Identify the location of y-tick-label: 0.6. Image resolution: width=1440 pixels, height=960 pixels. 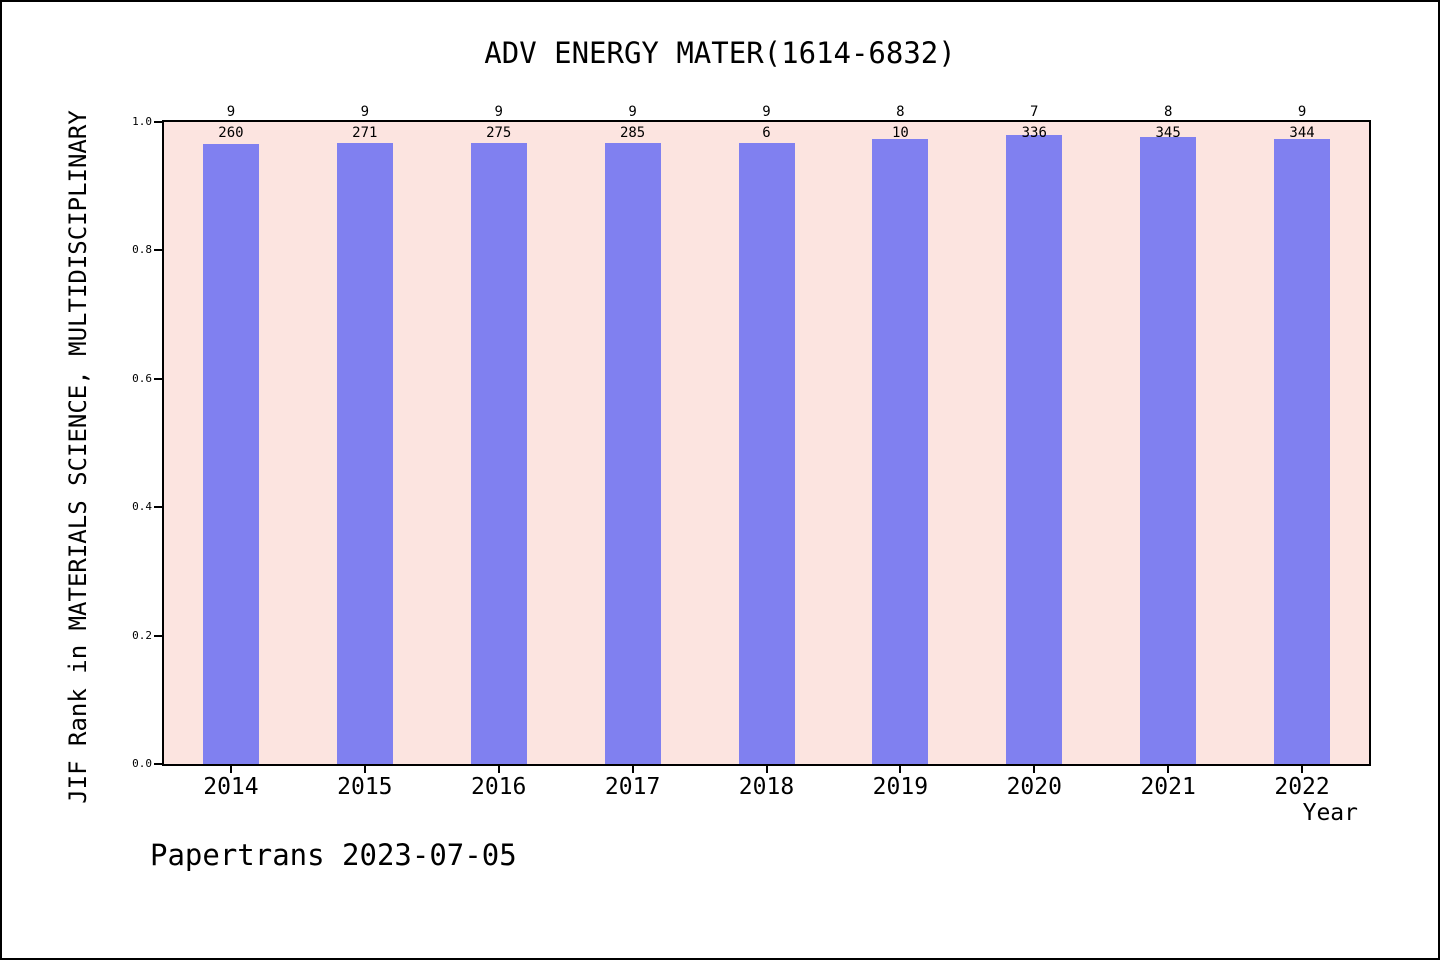
(142, 378).